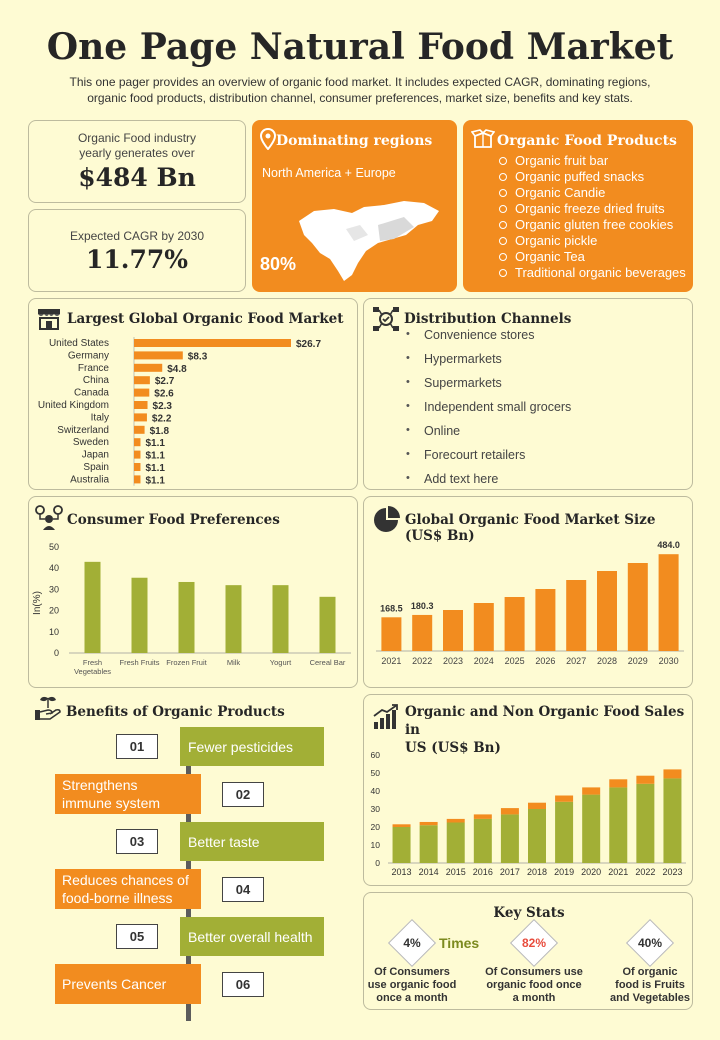 The image size is (720, 1040). What do you see at coordinates (137, 153) in the screenshot?
I see `yearly-label-2: yearly generates over` at bounding box center [137, 153].